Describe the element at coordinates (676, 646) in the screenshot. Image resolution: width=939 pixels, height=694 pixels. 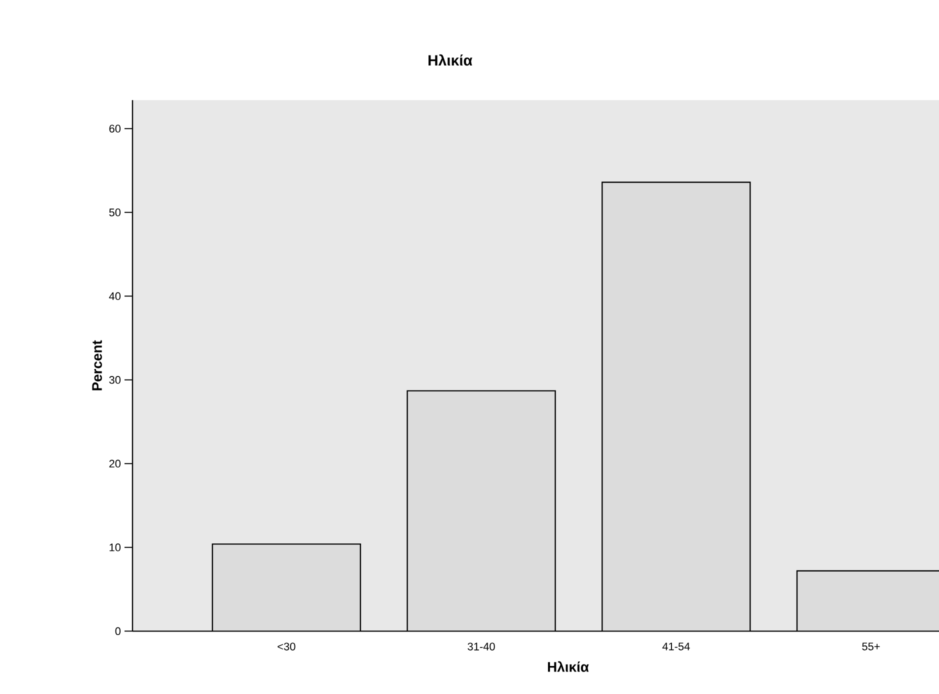
I see `x-tick-label: 41-54` at that location.